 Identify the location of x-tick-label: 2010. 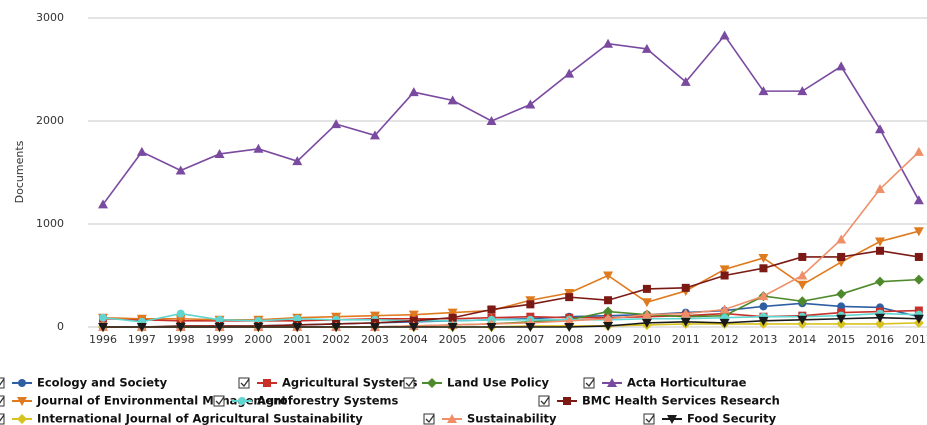
(647, 339).